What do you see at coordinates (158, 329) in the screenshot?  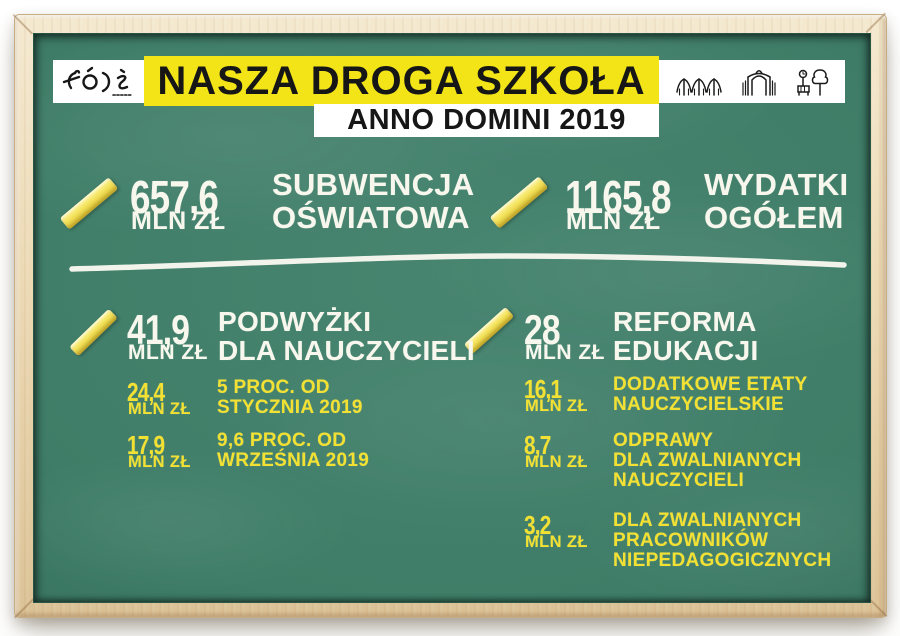 I see `podwyzki-value: 41,9` at bounding box center [158, 329].